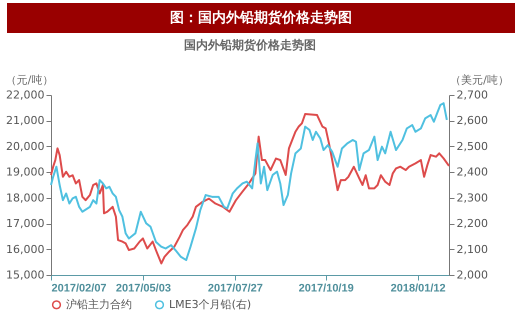 This screenshot has height=325, width=520. What do you see at coordinates (418, 288) in the screenshot?
I see `x-tick-label: 2018/01/12` at bounding box center [418, 288].